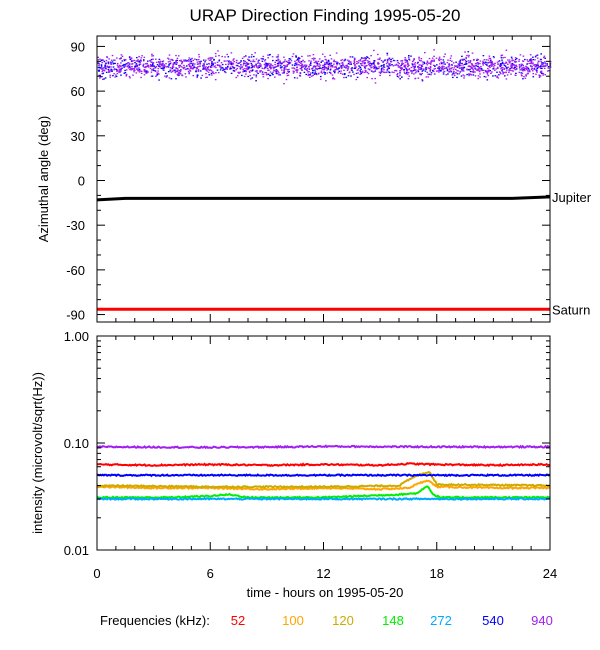 The image size is (600, 650). I want to click on x-tick-label: 0, so click(96, 573).